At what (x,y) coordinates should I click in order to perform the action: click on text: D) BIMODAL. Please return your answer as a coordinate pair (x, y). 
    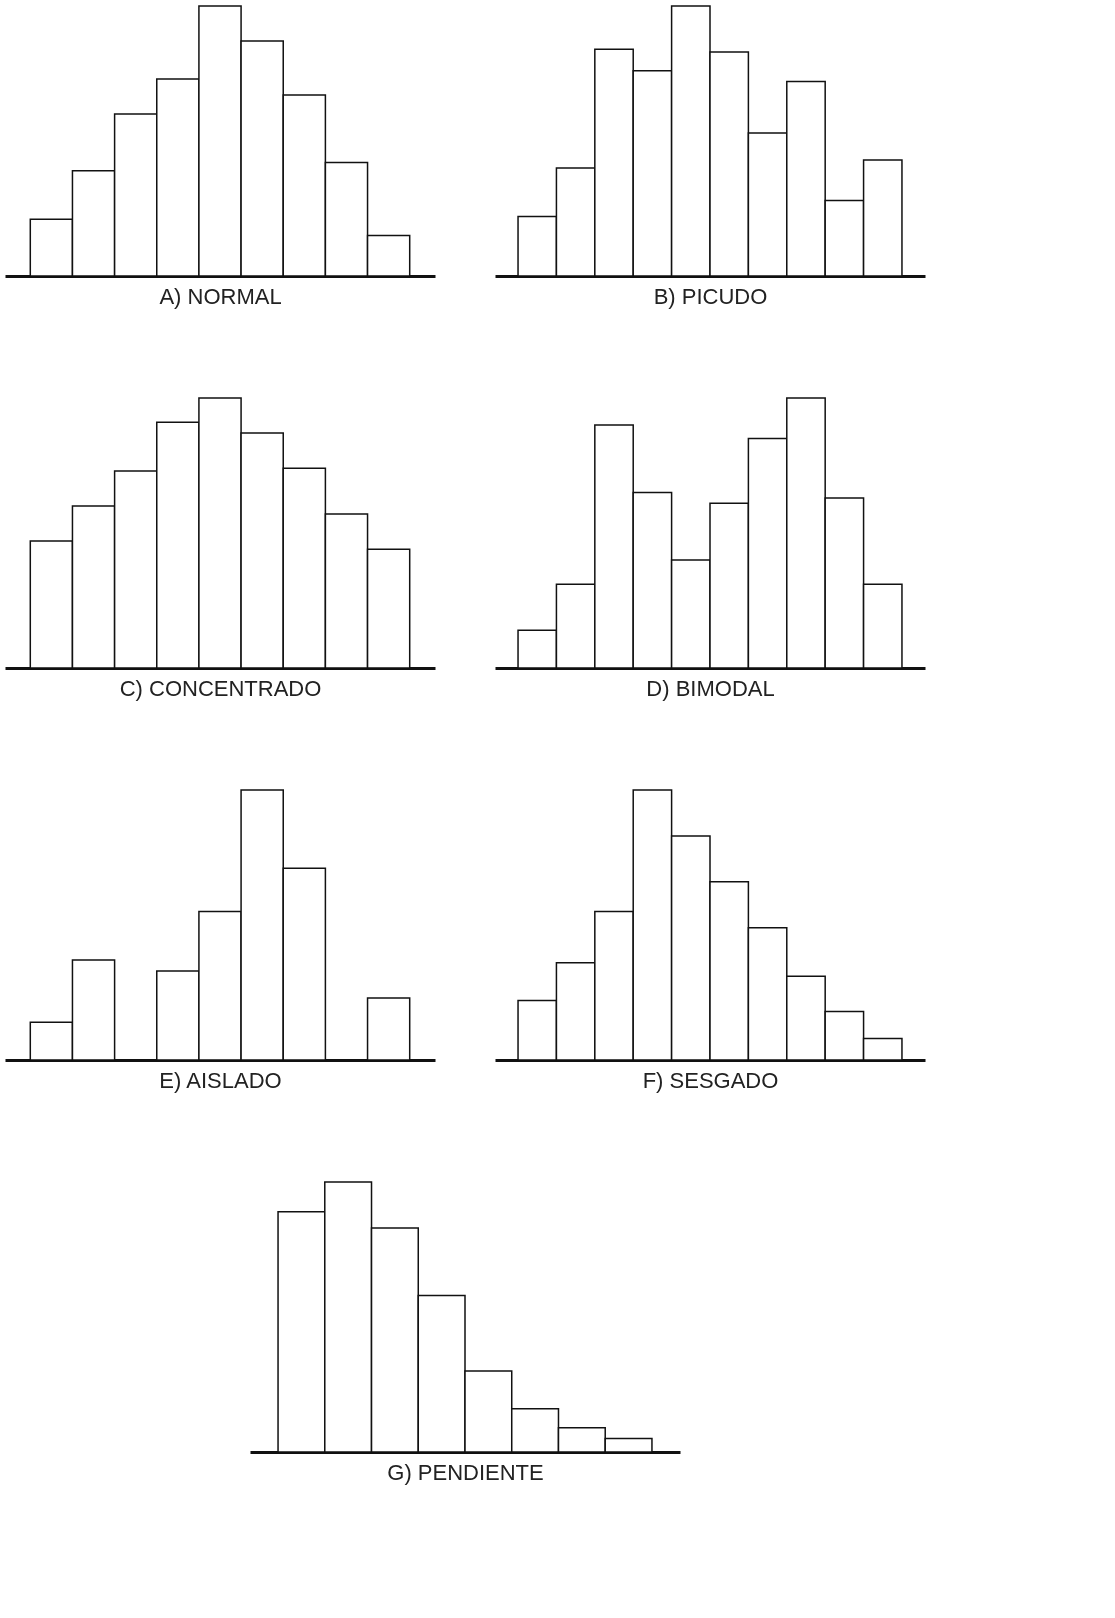
    Looking at the image, I should click on (710, 688).